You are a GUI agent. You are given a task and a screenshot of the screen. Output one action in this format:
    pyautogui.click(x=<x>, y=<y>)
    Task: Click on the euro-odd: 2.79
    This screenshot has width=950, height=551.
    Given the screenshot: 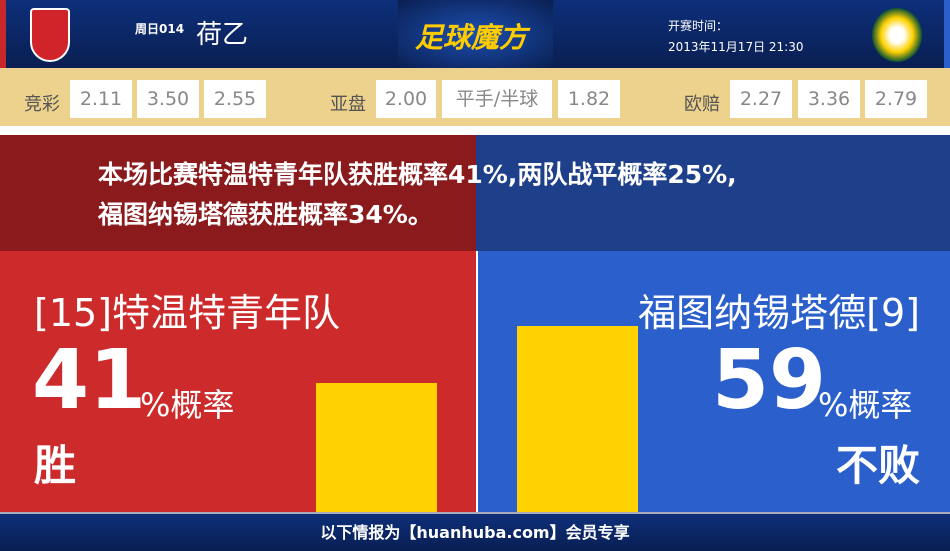 What is the action you would take?
    pyautogui.click(x=896, y=99)
    